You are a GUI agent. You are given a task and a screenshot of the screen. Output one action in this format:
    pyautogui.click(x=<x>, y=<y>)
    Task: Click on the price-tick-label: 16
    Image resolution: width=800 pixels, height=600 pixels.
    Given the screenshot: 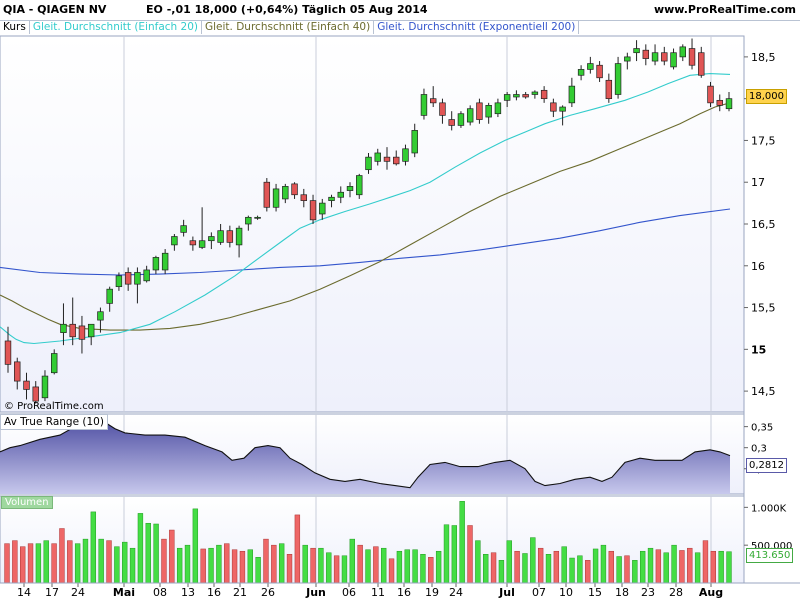 What is the action you would take?
    pyautogui.click(x=758, y=266)
    